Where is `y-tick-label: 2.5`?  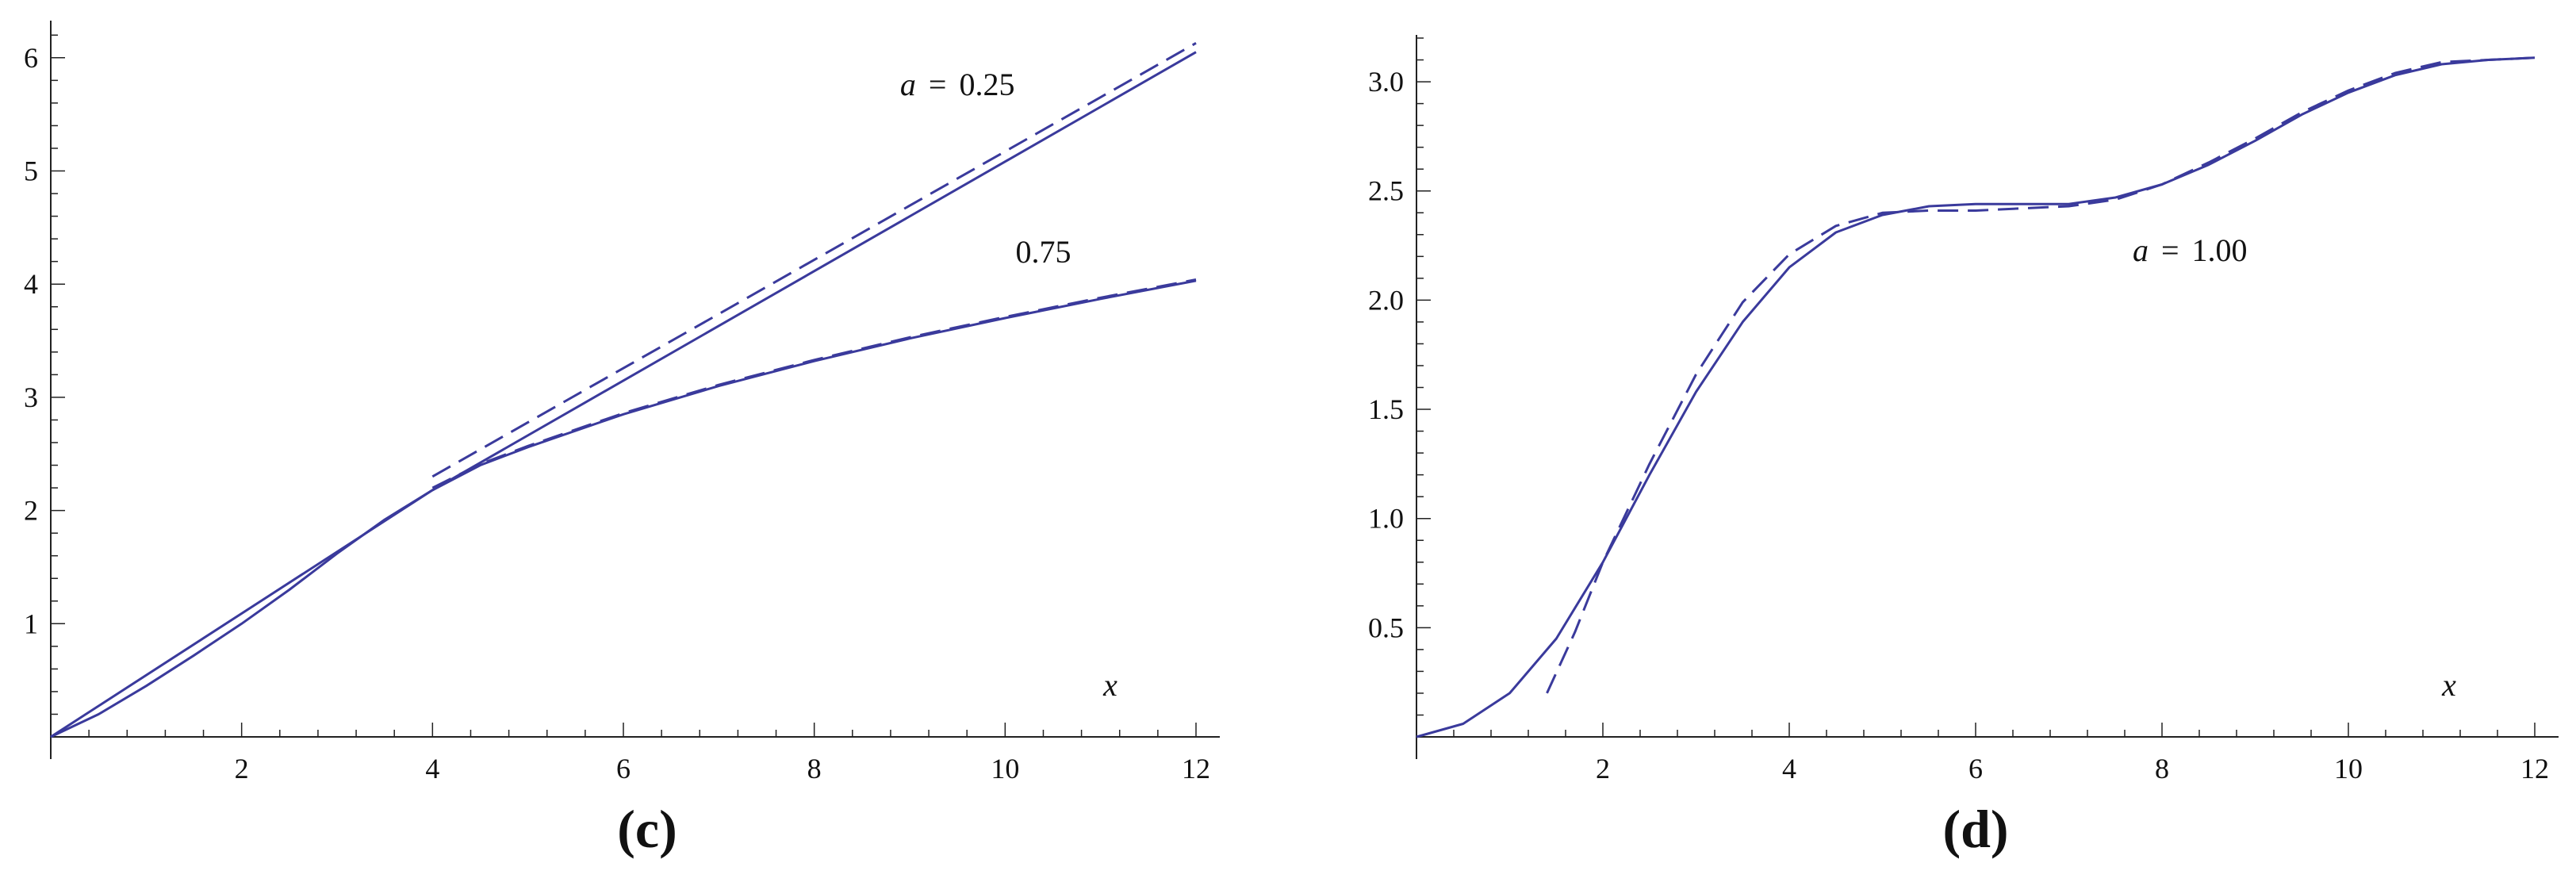
y-tick-label: 2.5 is located at coordinates (1386, 191).